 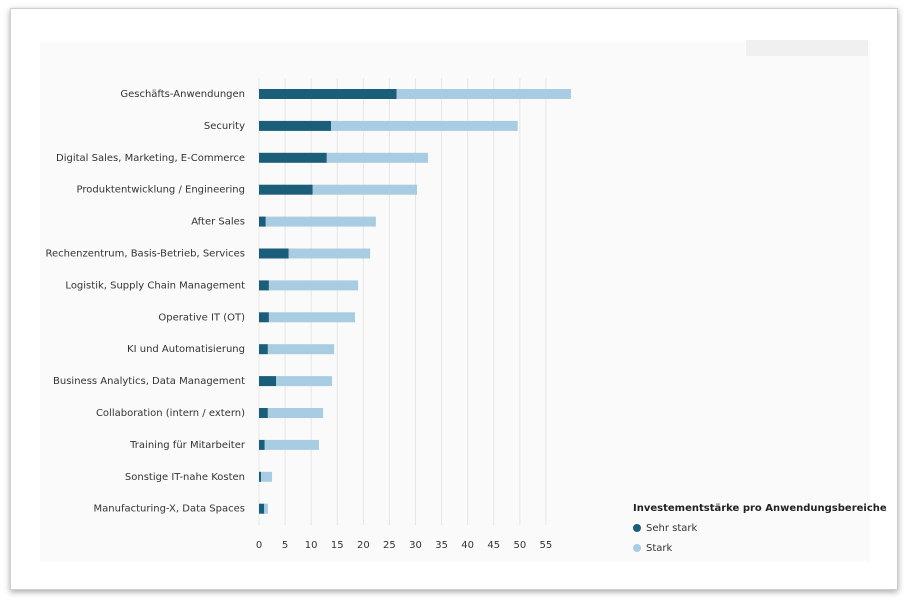 I want to click on y-tick-label: Logistik, Supply Chain Management, so click(x=155, y=285).